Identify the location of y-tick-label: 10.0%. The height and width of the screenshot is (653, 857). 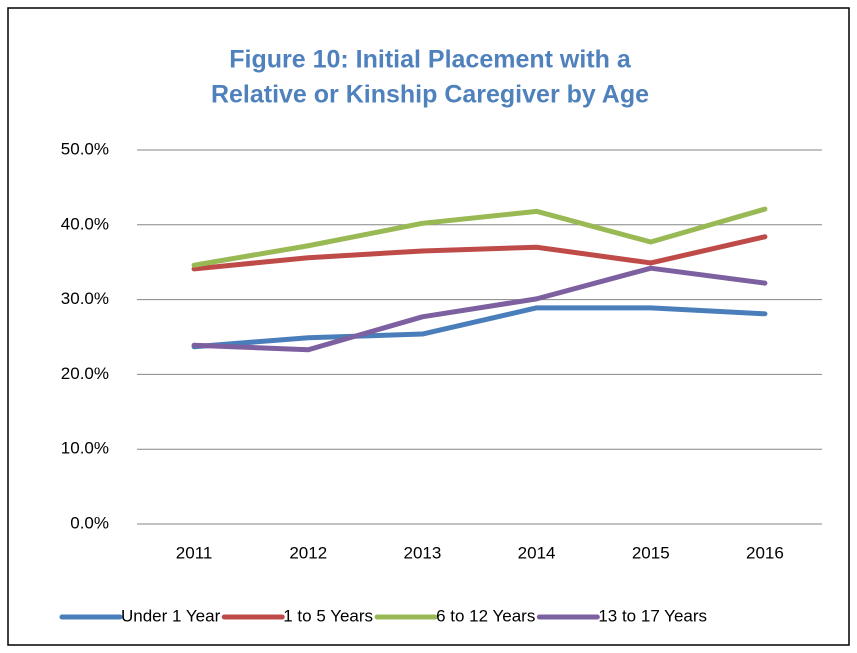
(85, 448).